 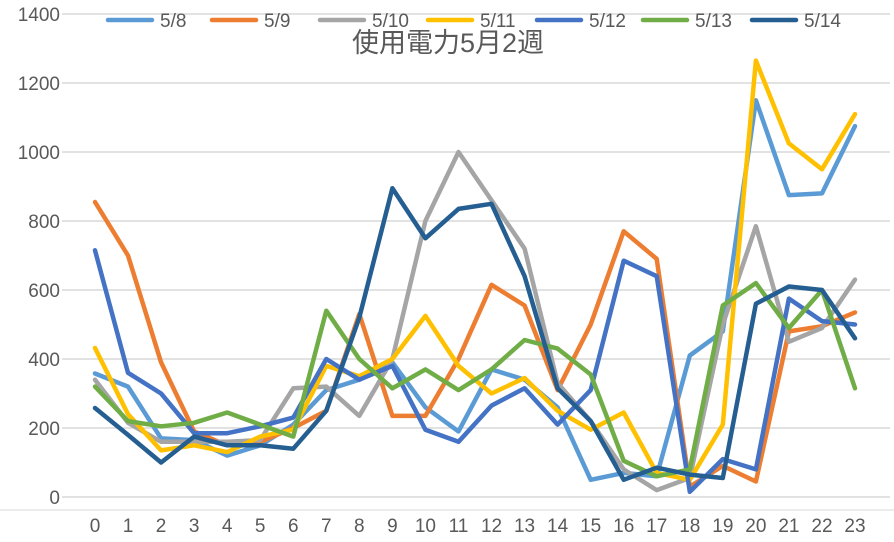 What do you see at coordinates (54, 498) in the screenshot?
I see `y-tick-label: 0` at bounding box center [54, 498].